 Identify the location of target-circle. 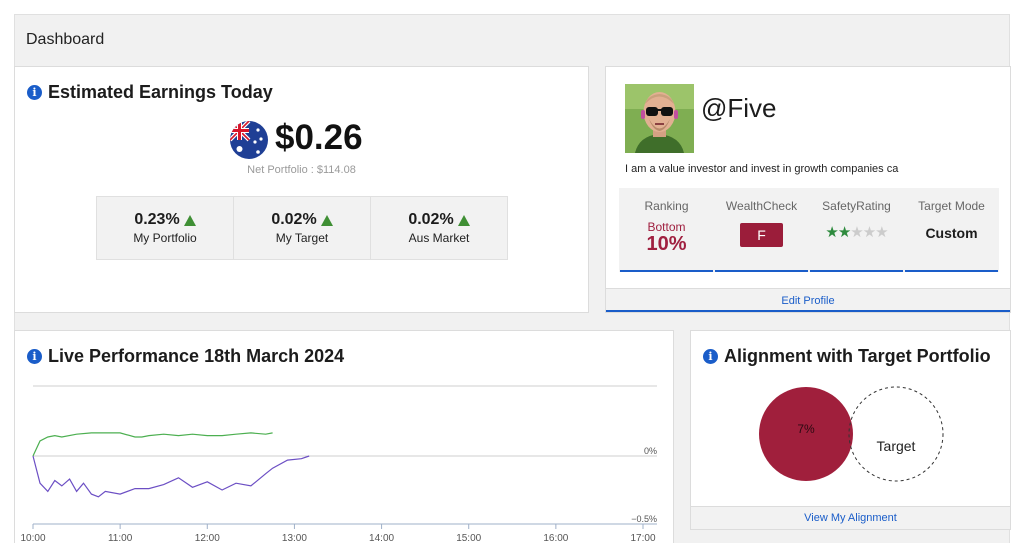
(896, 434).